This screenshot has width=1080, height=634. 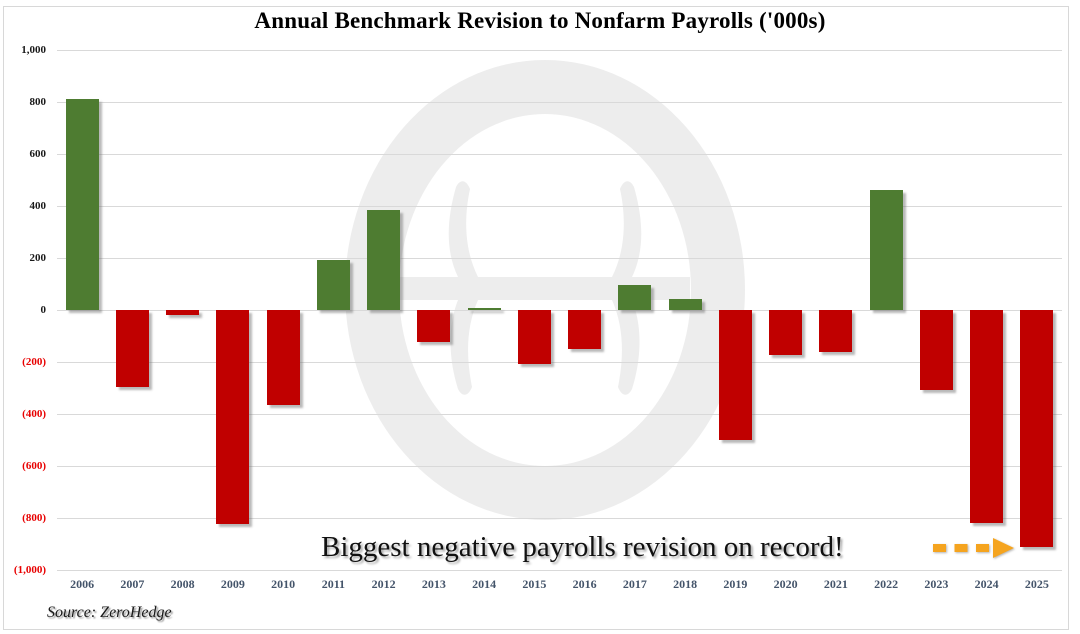 What do you see at coordinates (484, 309) in the screenshot?
I see `bar-2014` at bounding box center [484, 309].